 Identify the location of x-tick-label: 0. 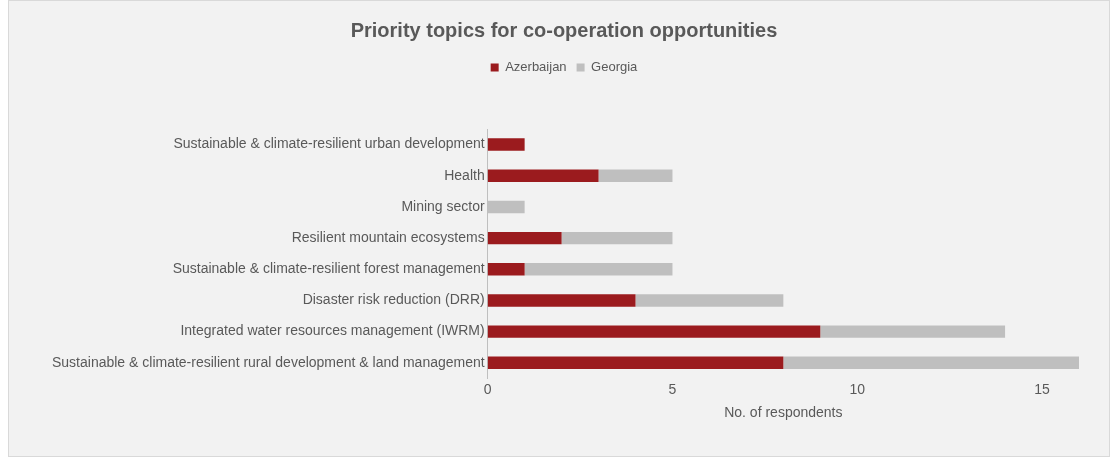
(487, 388).